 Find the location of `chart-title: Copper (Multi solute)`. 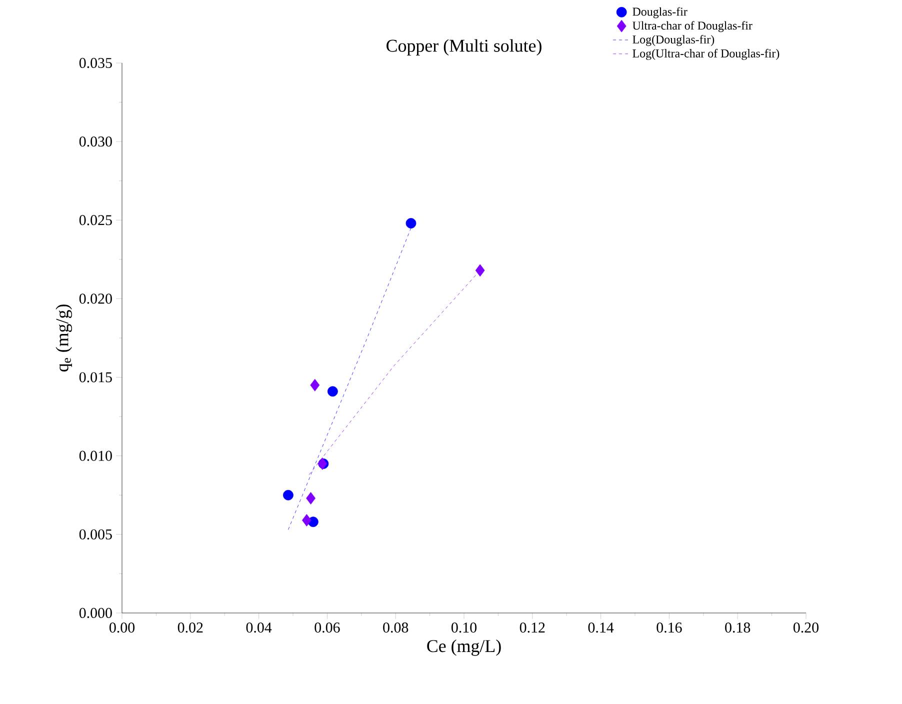

chart-title: Copper (Multi solute) is located at coordinates (464, 47).